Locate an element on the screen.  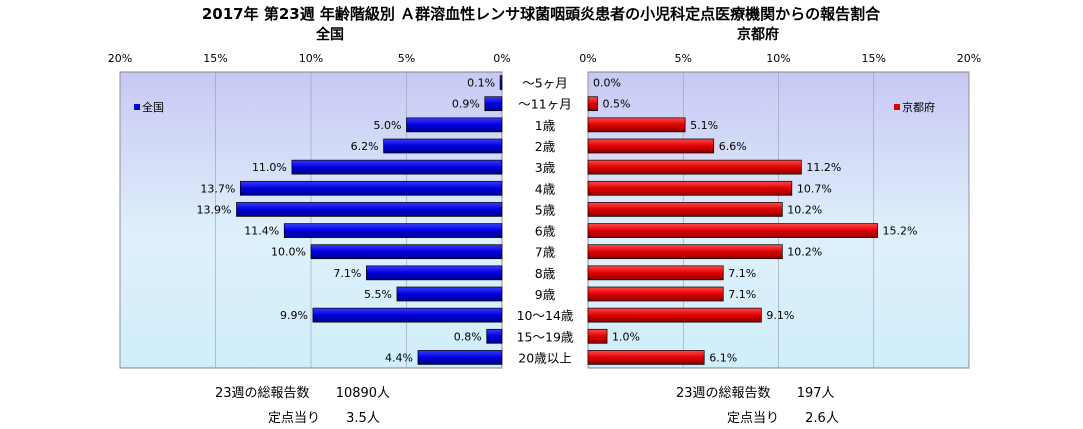
panel-title-kyoto: 京都府 is located at coordinates (758, 34).